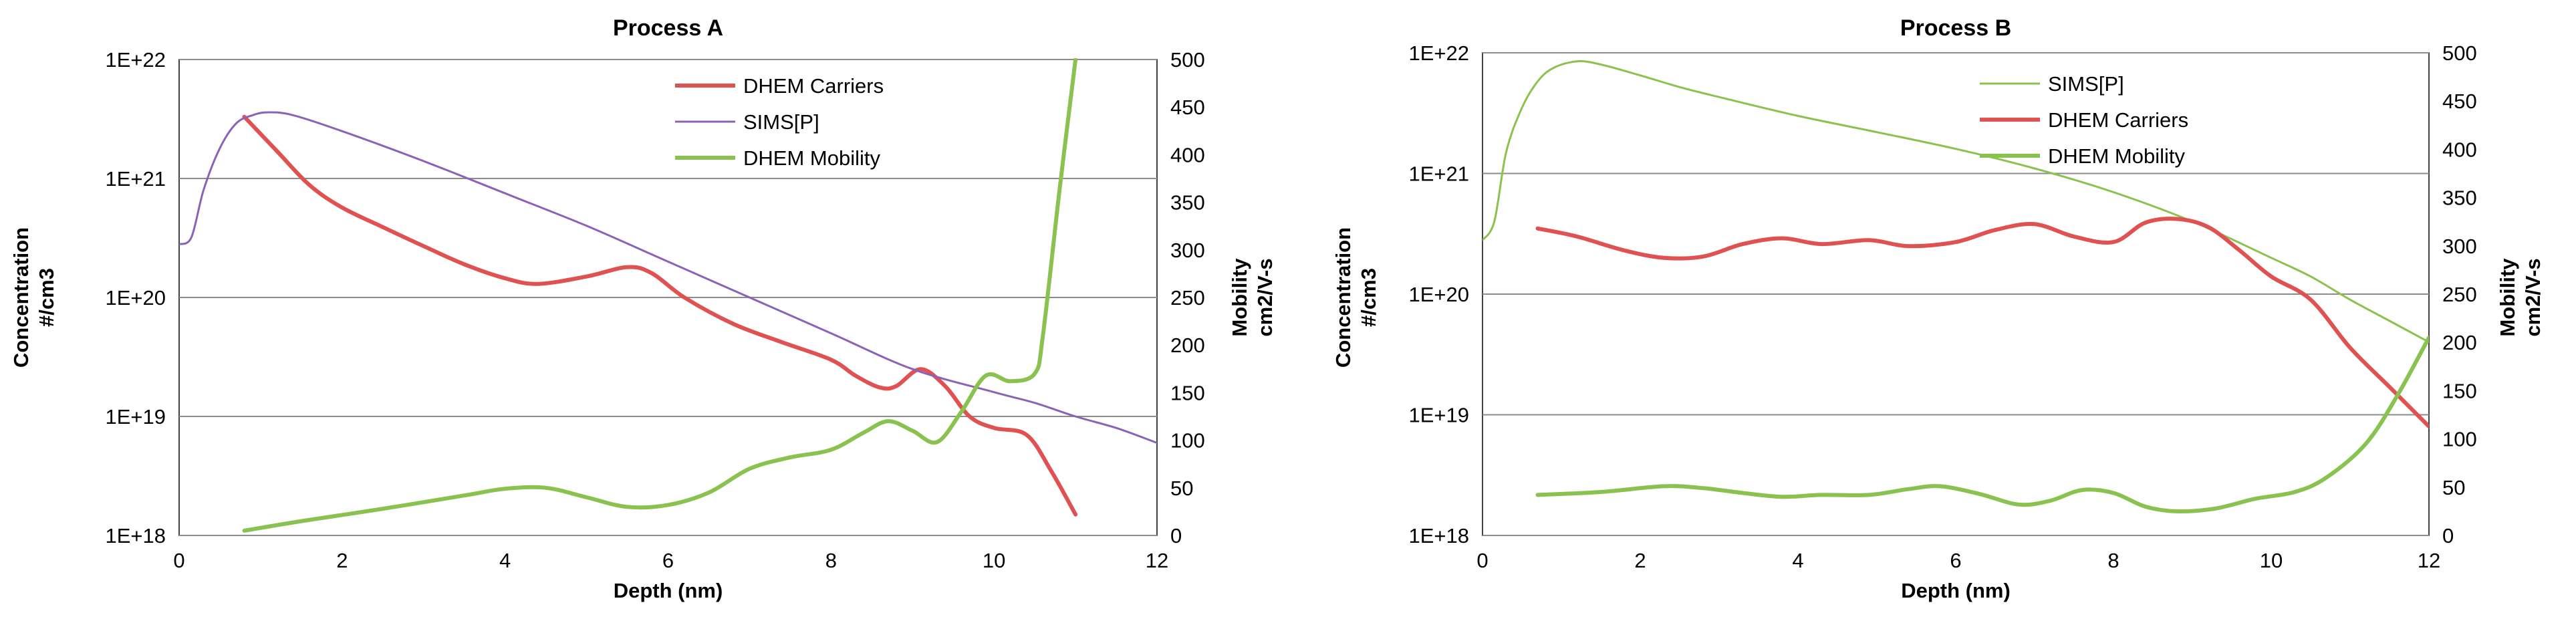  Describe the element at coordinates (1982, 424) in the screenshot. I see `series-line-dhem-mobility` at that location.